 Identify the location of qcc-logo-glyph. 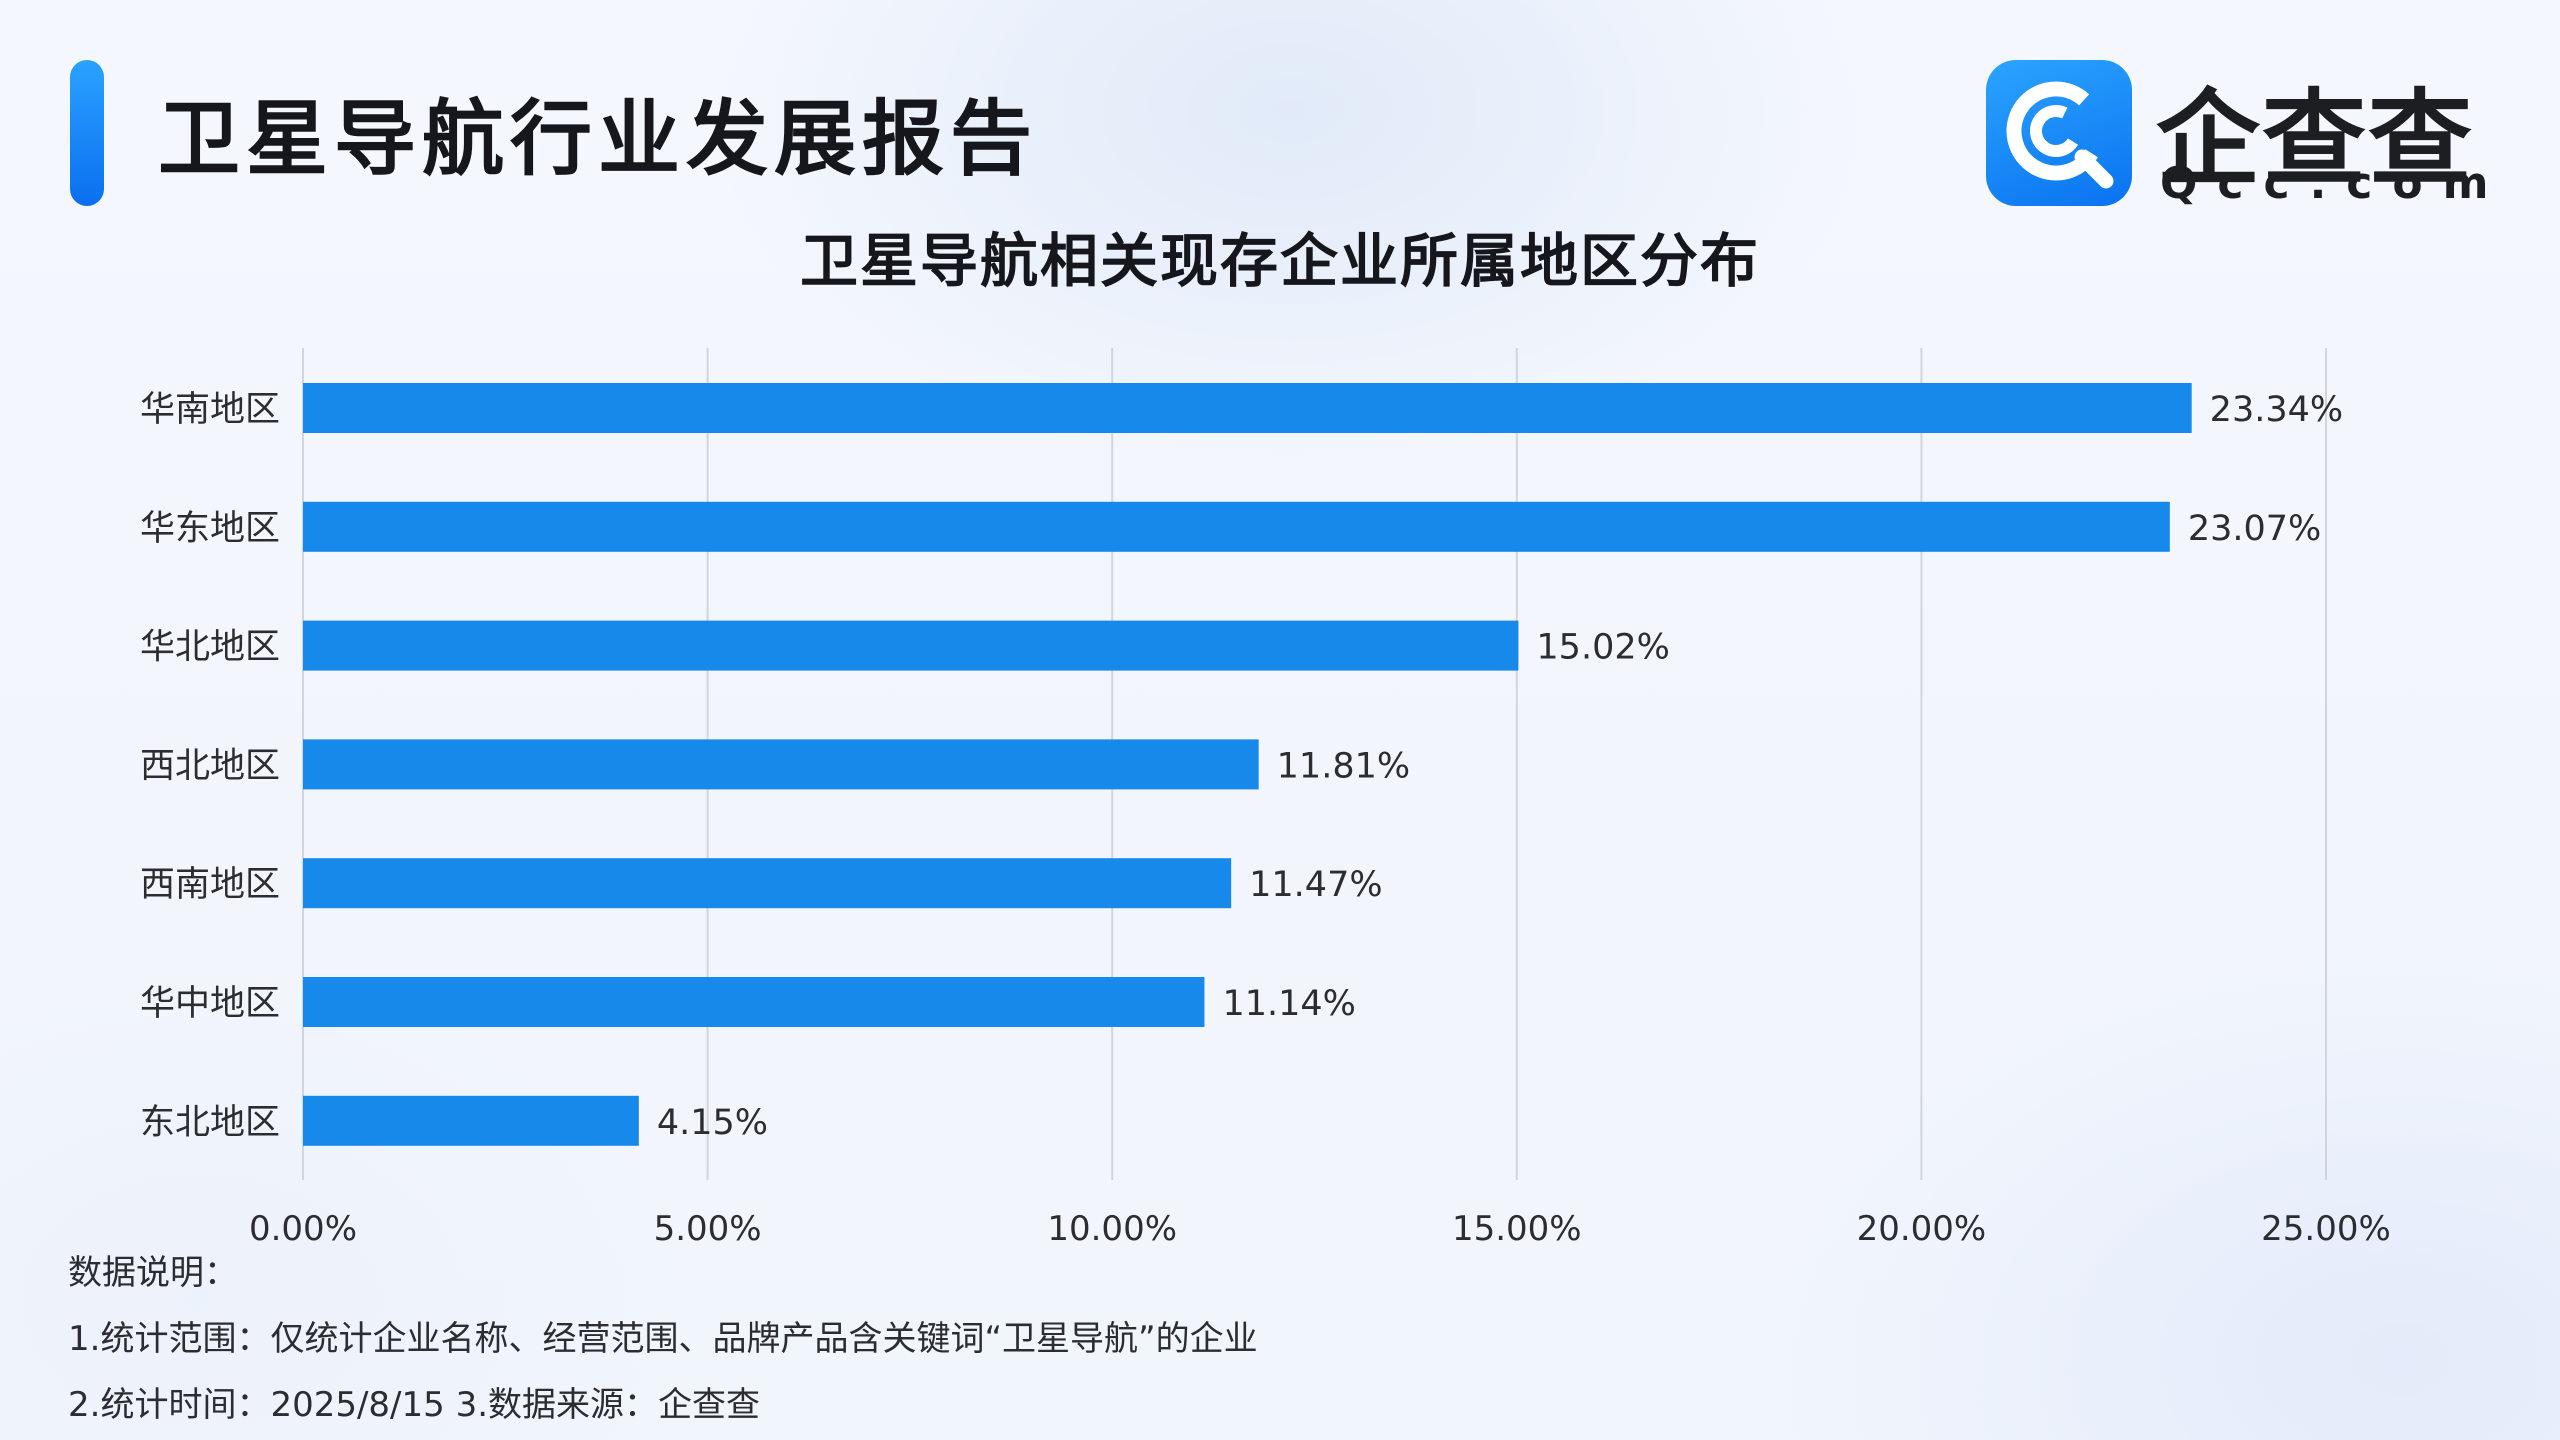
(2060, 135).